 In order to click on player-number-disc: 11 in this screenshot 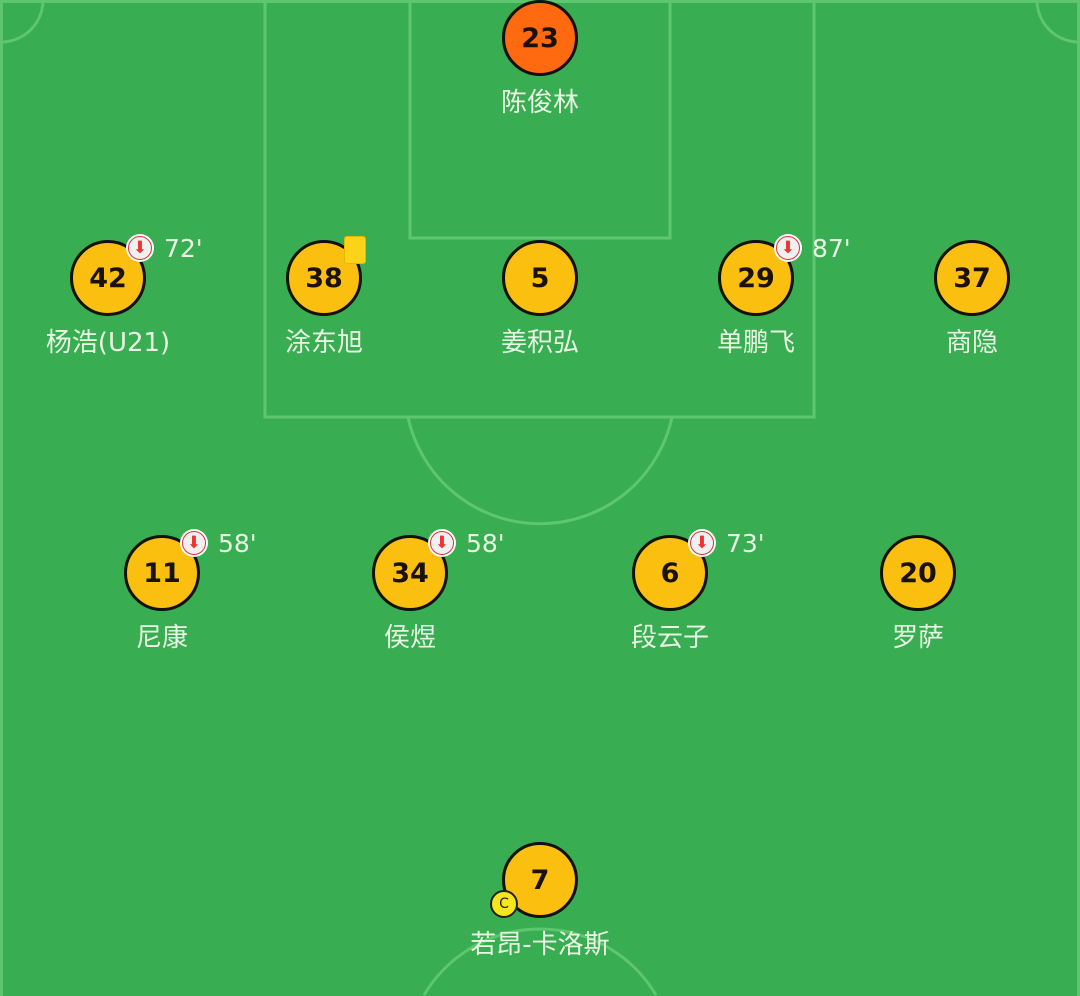, I will do `click(162, 573)`.